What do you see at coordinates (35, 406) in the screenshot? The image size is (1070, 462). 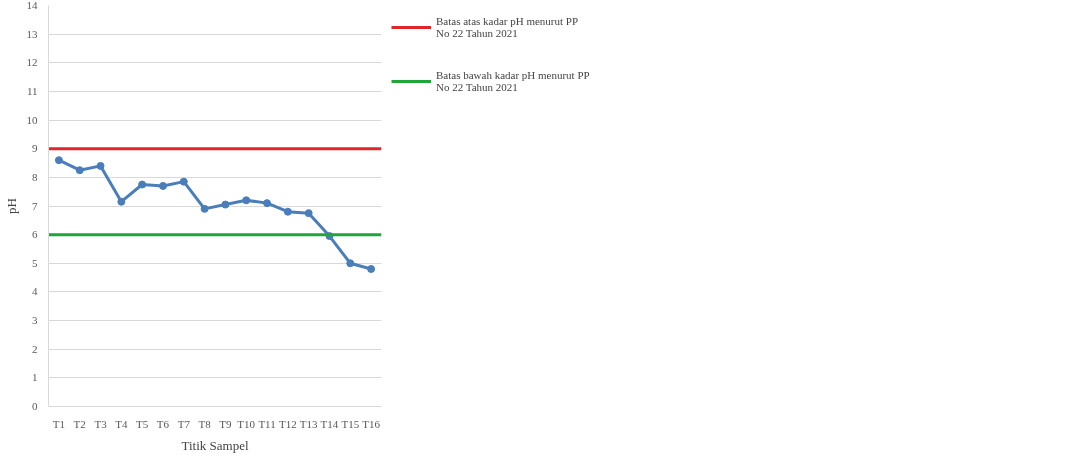 I see `y-tick-label: 0` at bounding box center [35, 406].